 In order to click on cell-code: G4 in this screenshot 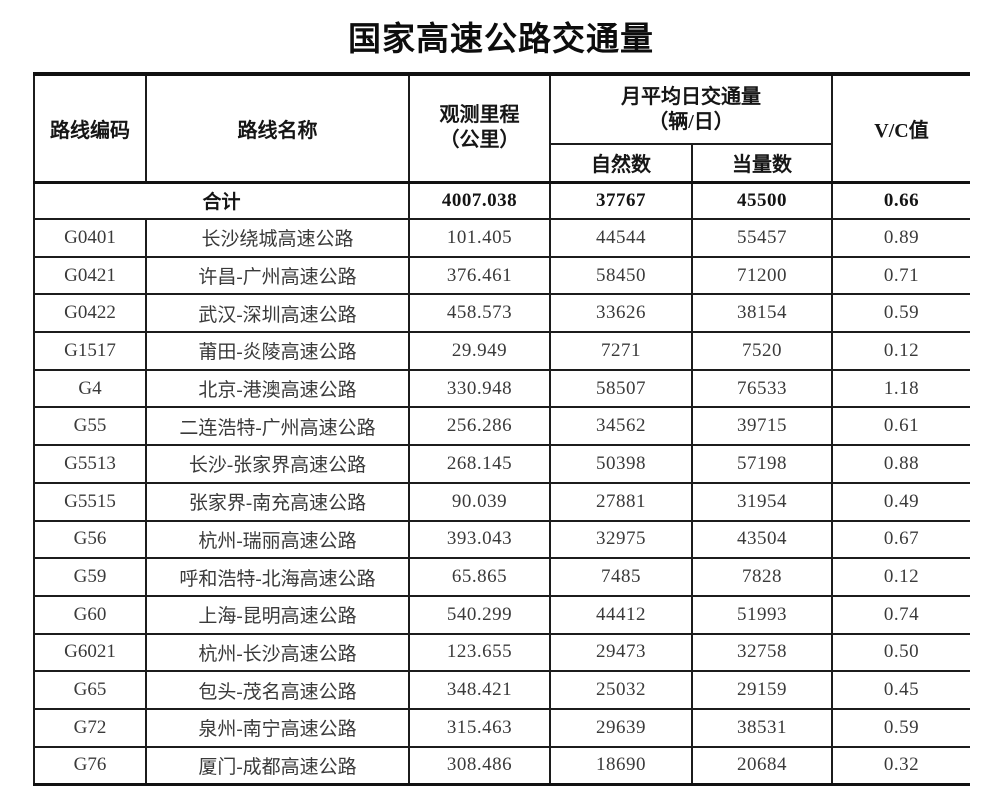, I will do `click(90, 388)`.